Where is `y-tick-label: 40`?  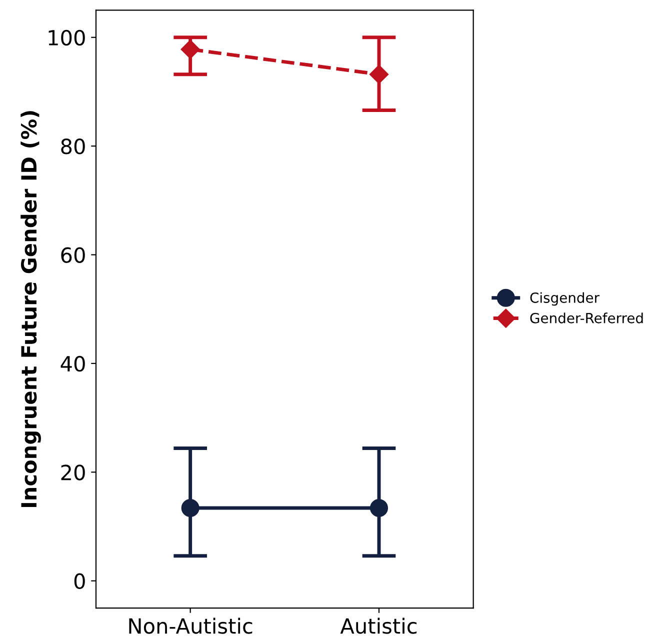
y-tick-label: 40 is located at coordinates (72, 364).